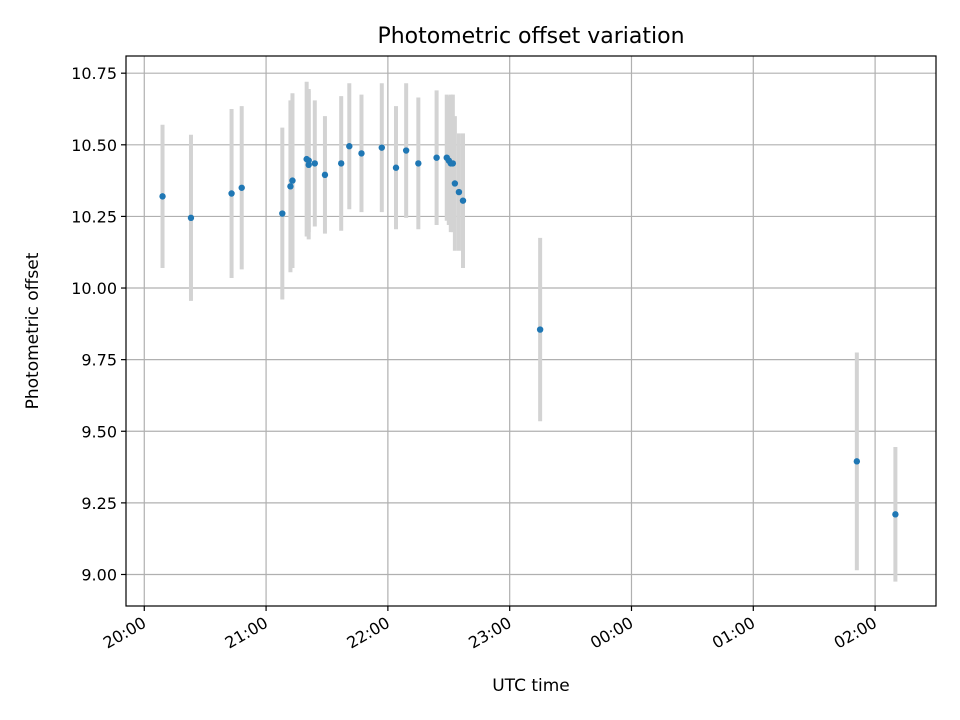  I want to click on y-tick-label: 9.00, so click(99, 574).